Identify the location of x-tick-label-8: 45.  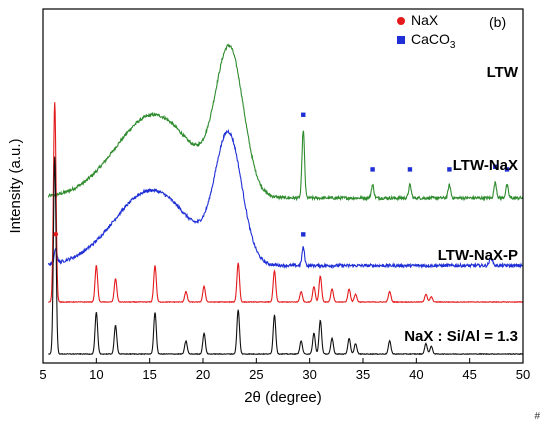
(469, 374).